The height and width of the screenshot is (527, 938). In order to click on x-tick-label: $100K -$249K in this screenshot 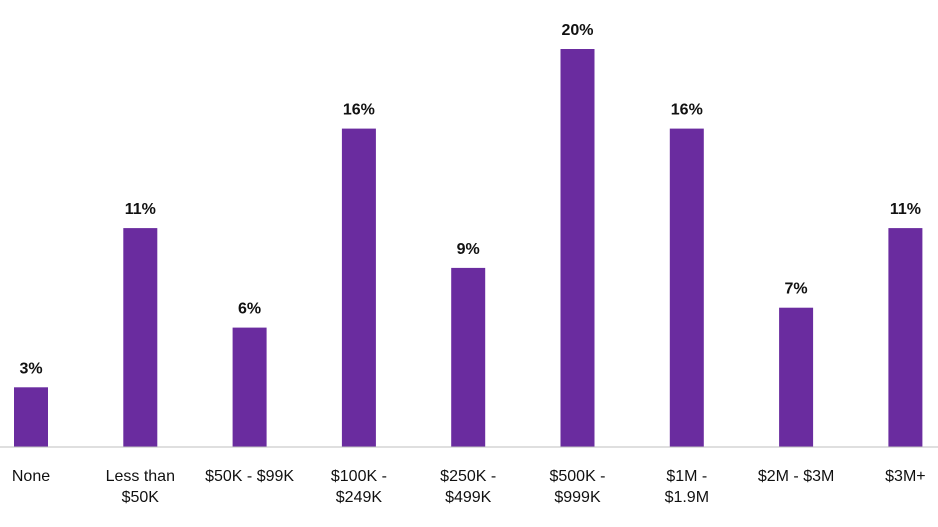, I will do `click(359, 487)`.